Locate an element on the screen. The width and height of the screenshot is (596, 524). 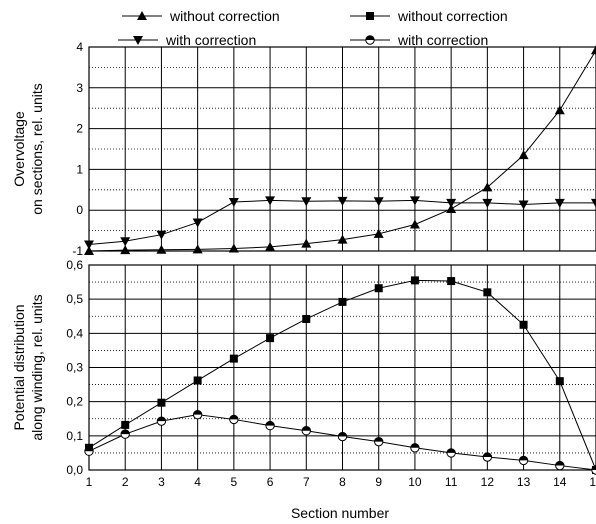
y-tick-label: 0,0 is located at coordinates (74, 470).